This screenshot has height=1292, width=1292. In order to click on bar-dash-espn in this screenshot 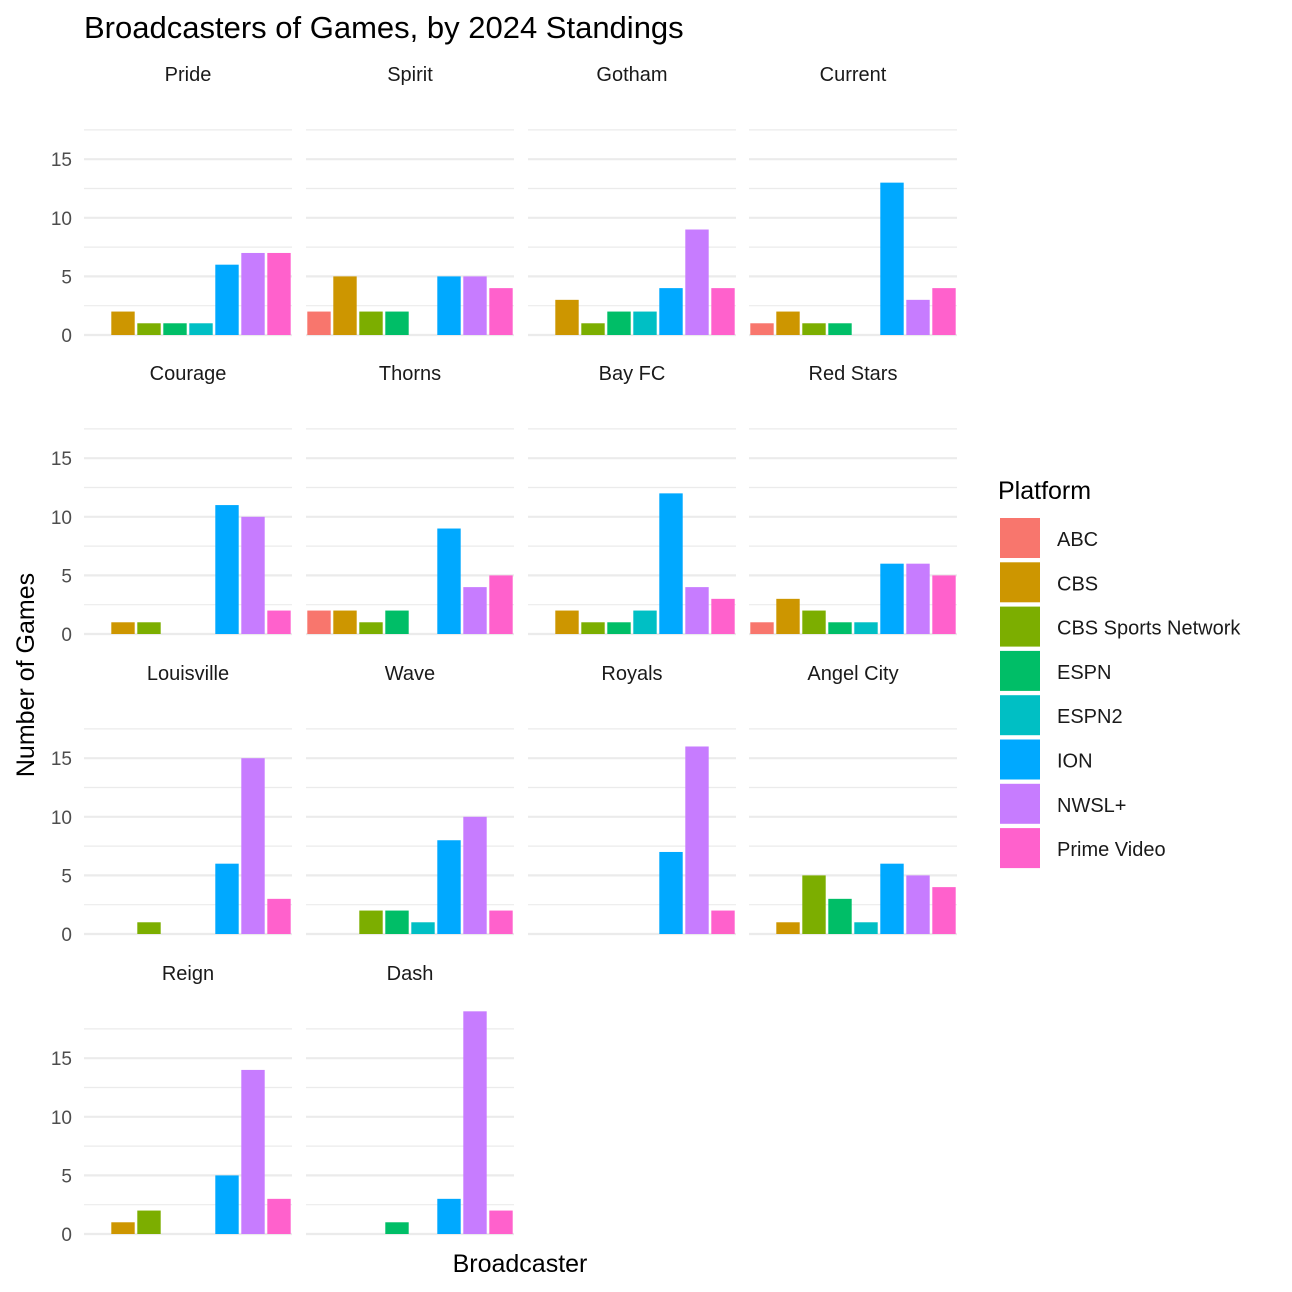, I will do `click(397, 1228)`.